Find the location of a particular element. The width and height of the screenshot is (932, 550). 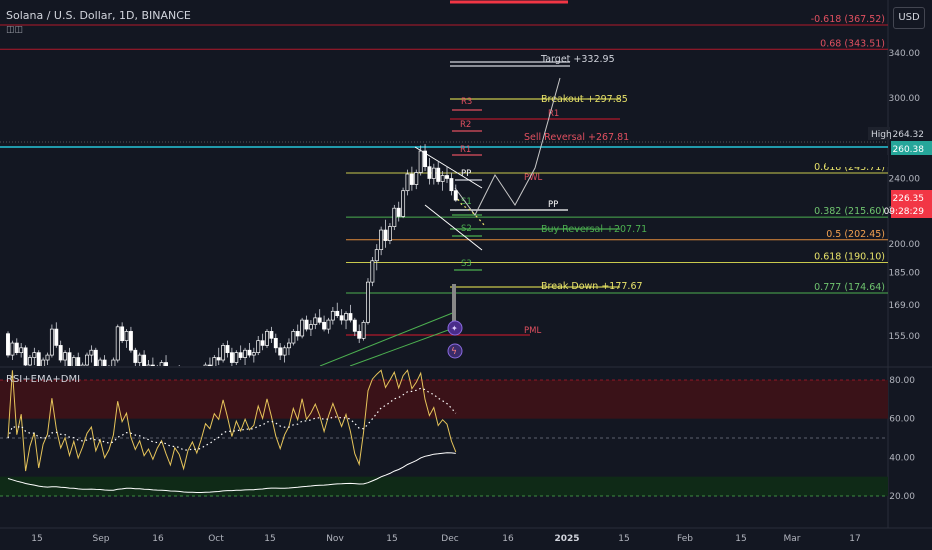

last-price-badge is located at coordinates (911, 204).